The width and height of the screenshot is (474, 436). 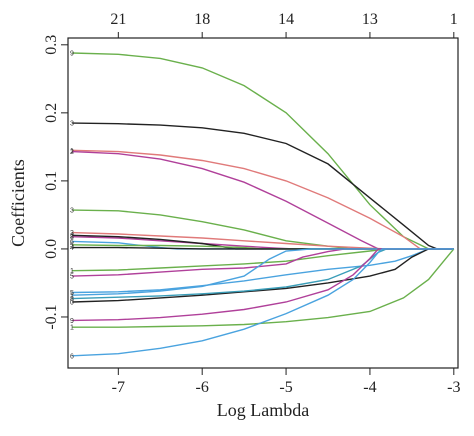 I want to click on path-label-6: 3, so click(x=72, y=233).